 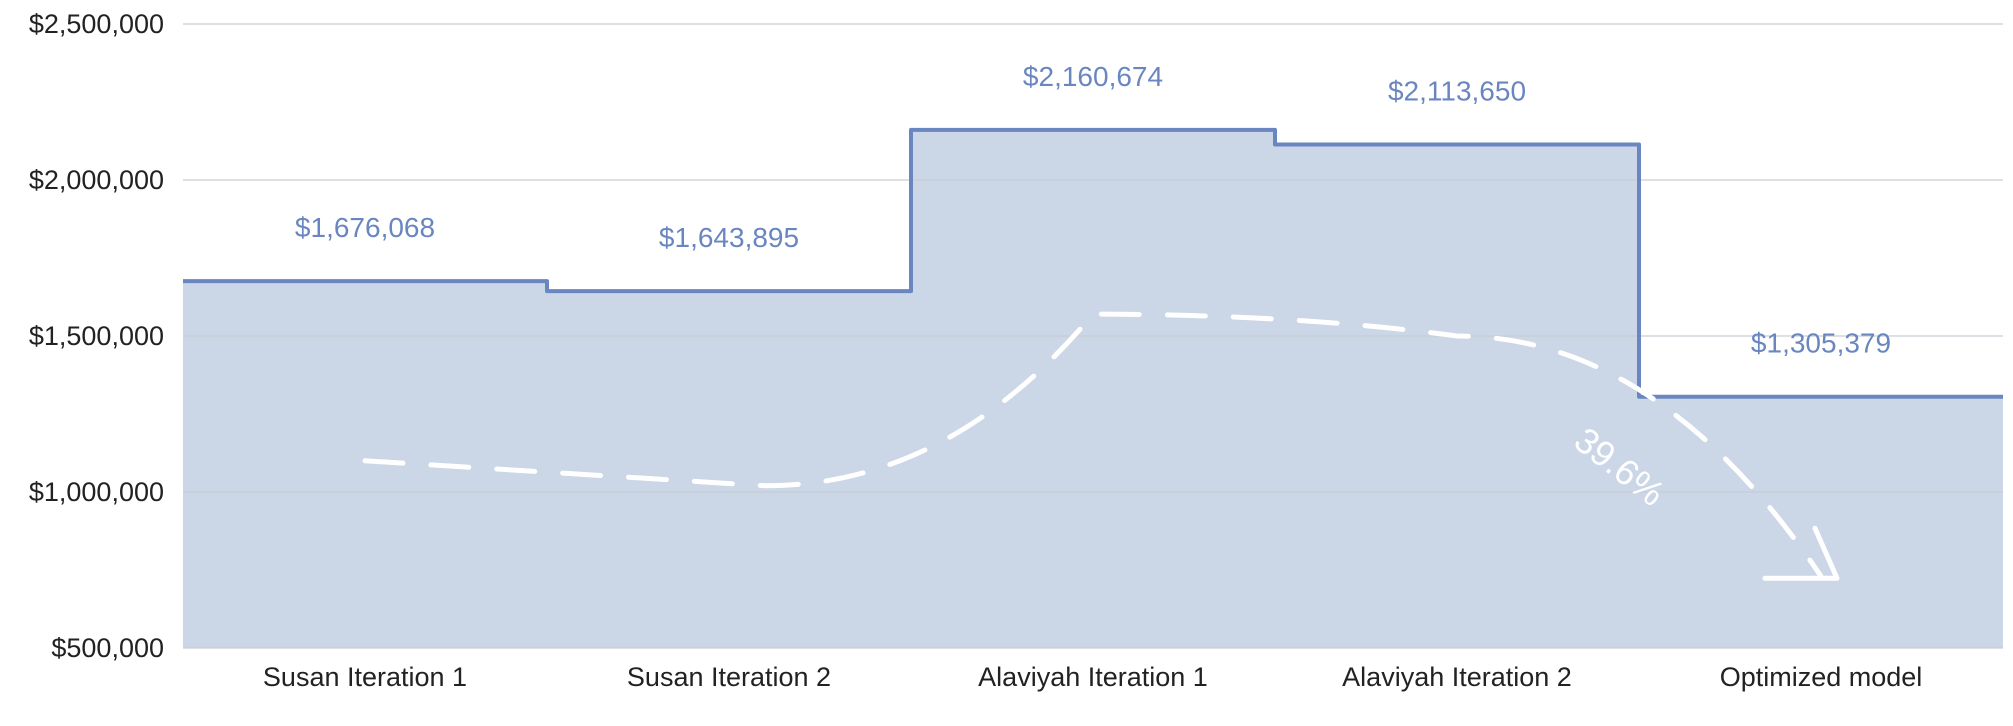 I want to click on data-label: $1,643,895, so click(x=729, y=237).